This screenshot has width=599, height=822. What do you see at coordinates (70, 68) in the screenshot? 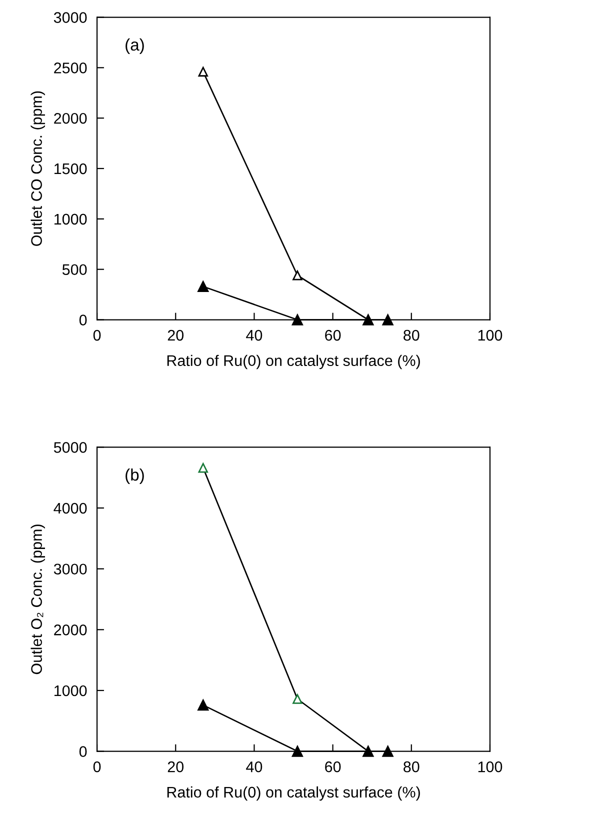
I see `y-tick-label: 2500` at bounding box center [70, 68].